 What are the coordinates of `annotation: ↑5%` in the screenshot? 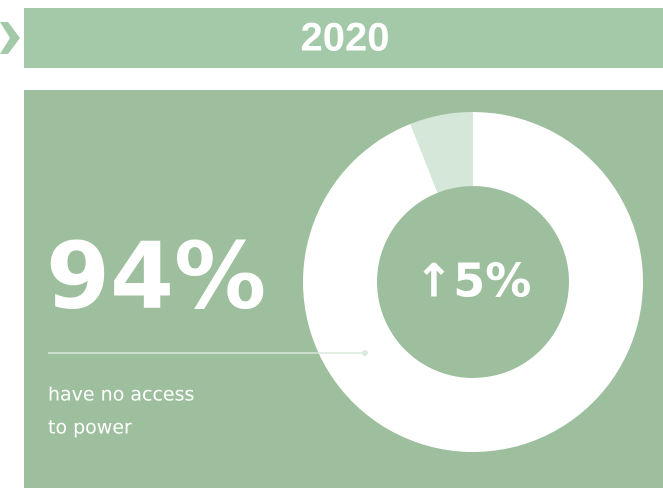 It's located at (473, 281).